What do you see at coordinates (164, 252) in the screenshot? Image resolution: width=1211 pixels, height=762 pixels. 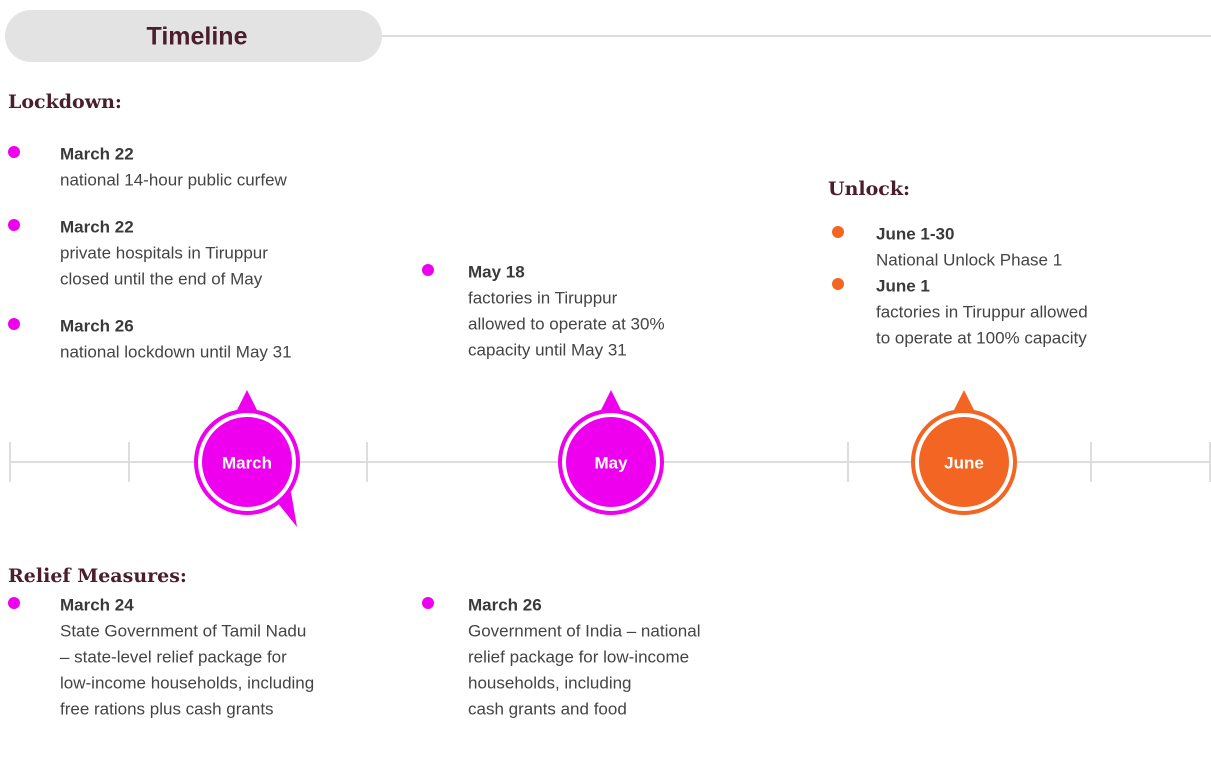 I see `item-text: private hospitals in Tiruppur` at bounding box center [164, 252].